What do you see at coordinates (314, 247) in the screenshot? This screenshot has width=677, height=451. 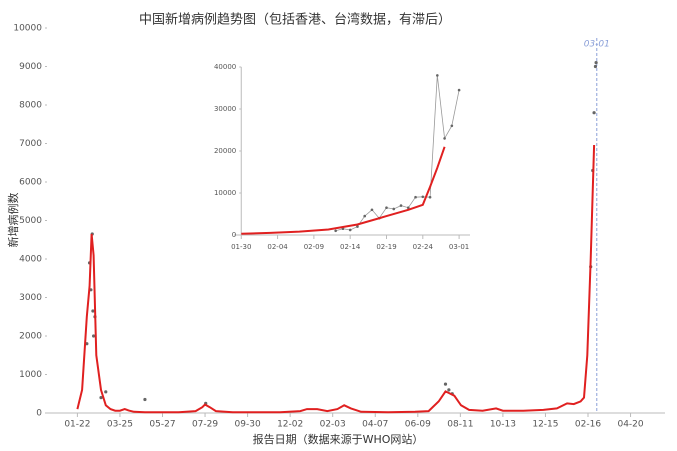 I see `x-tick-label: 02-09` at bounding box center [314, 247].